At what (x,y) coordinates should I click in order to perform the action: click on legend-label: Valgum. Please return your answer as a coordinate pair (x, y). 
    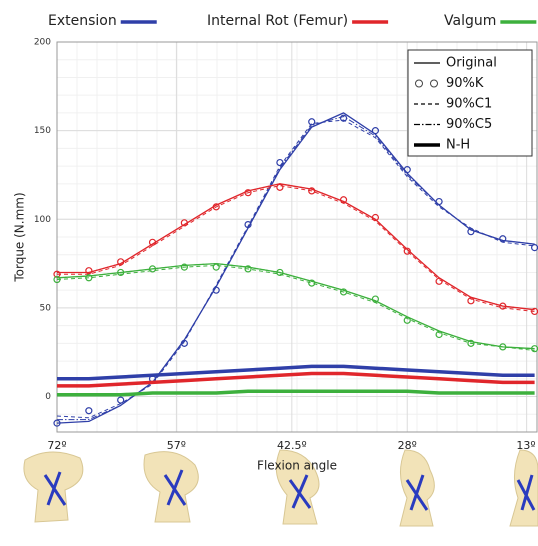
    Looking at the image, I should click on (470, 21).